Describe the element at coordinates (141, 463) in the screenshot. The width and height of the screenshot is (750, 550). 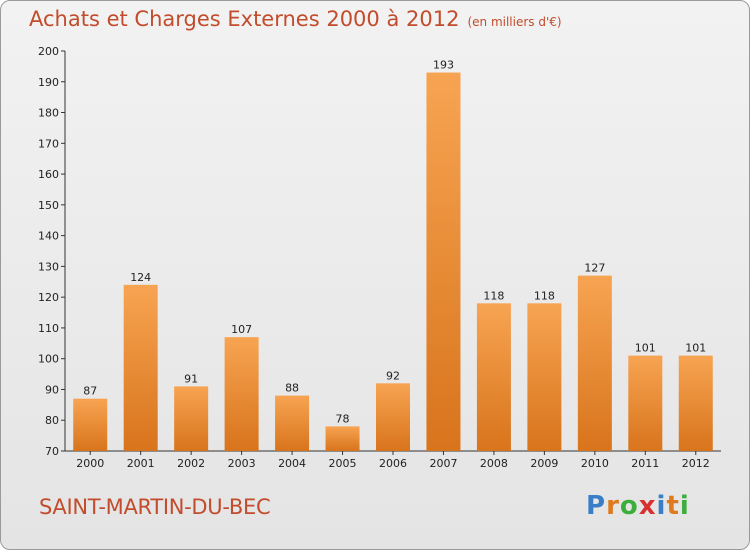
I see `x-tick-label: 2001` at that location.